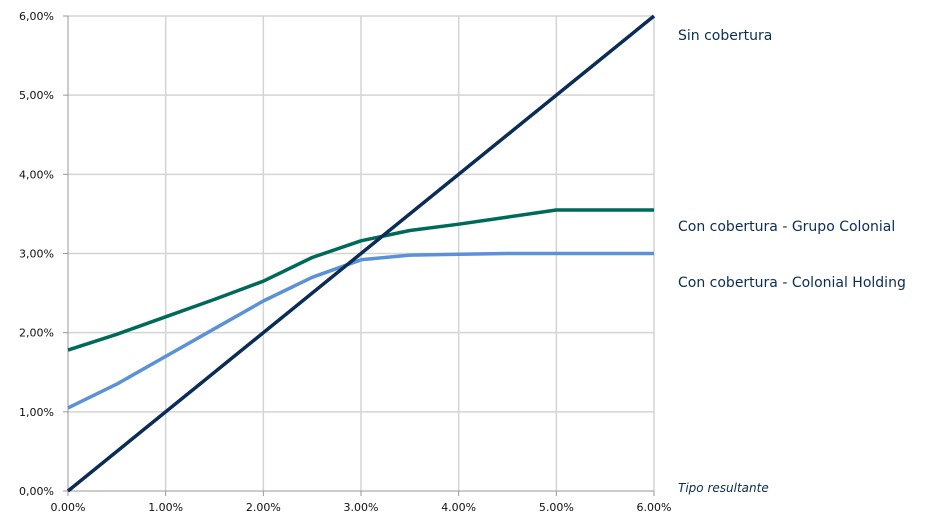  I want to click on x-tick-label: 6.00%, so click(654, 507).